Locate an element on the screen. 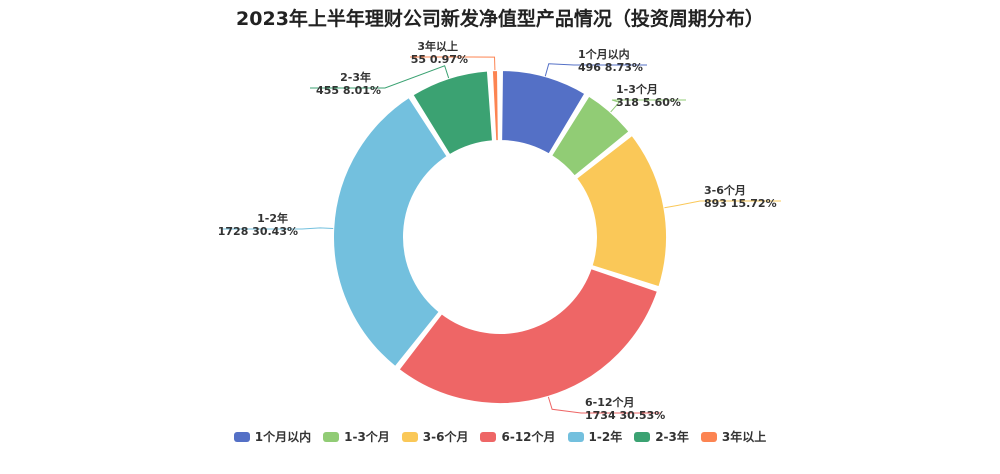  legend-label: 1-3个月 is located at coordinates (367, 437).